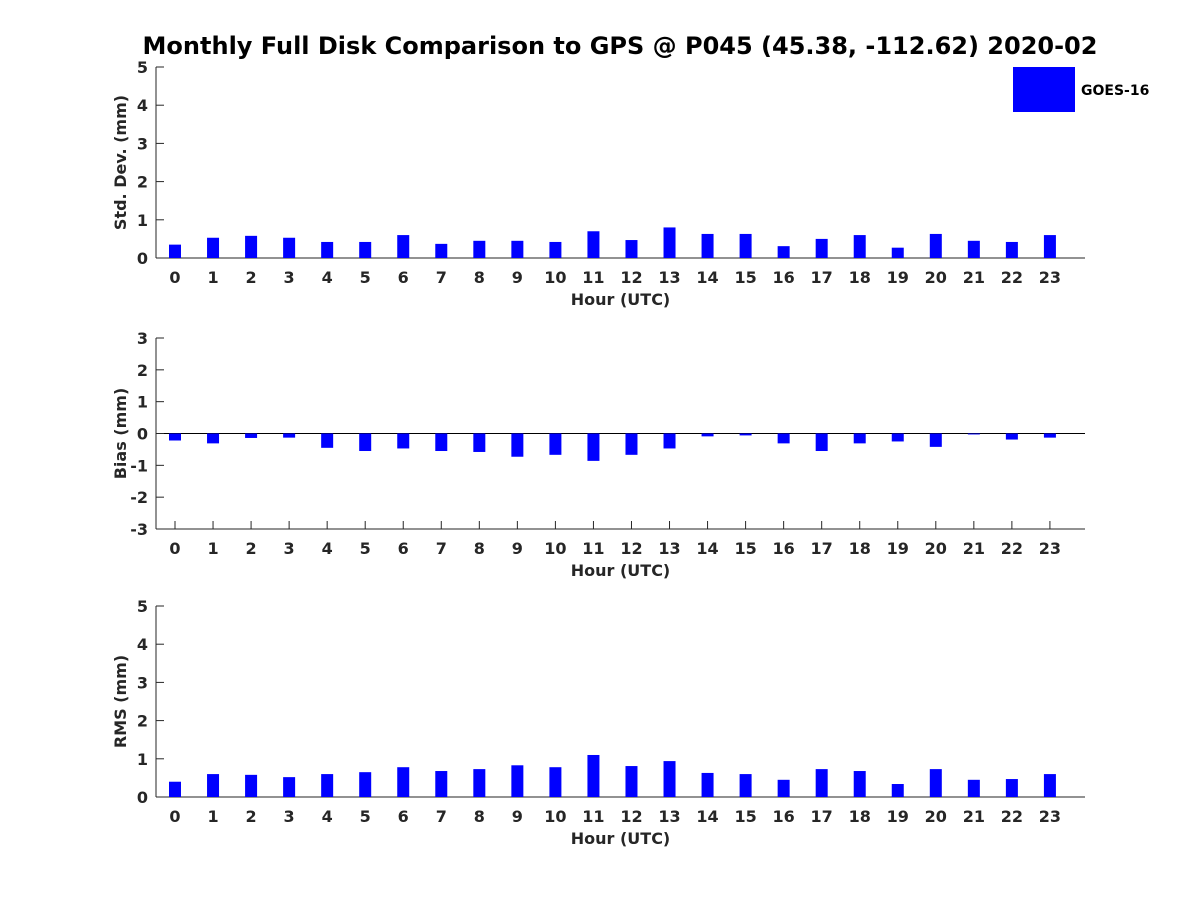 Image resolution: width=1200 pixels, height=900 pixels. I want to click on y-axis-label: Std. Dev. (mm), so click(120, 162).